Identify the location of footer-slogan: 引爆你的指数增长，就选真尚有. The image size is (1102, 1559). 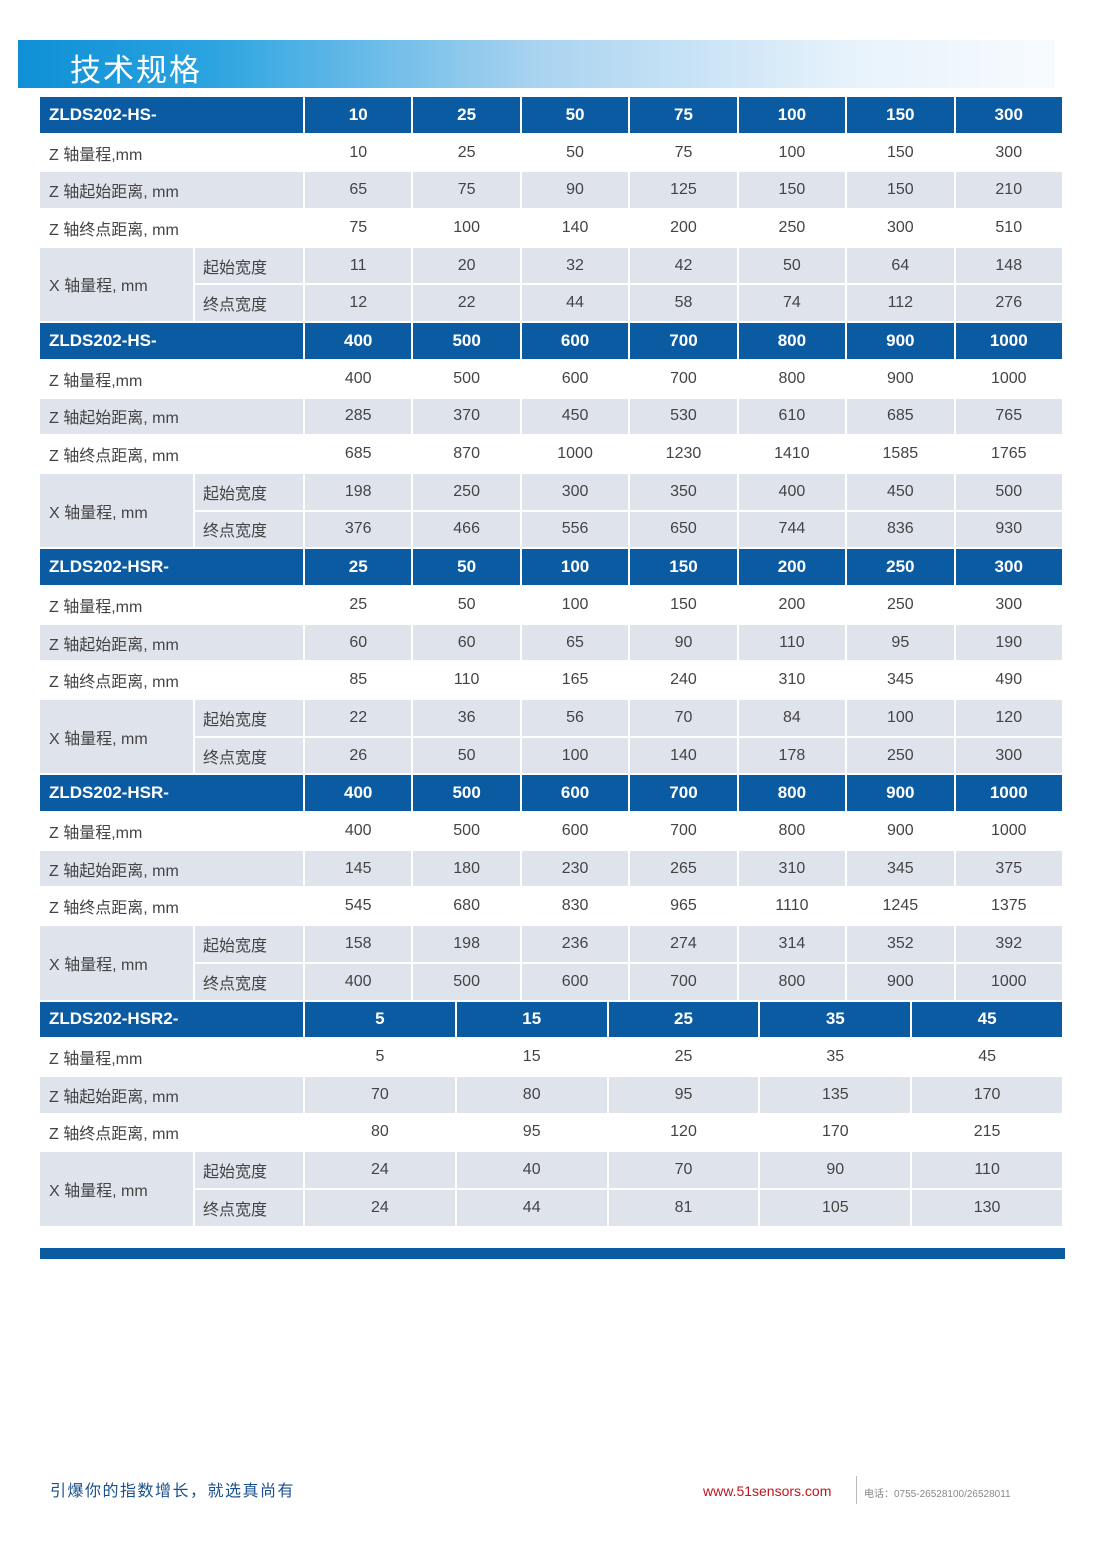
(173, 1490).